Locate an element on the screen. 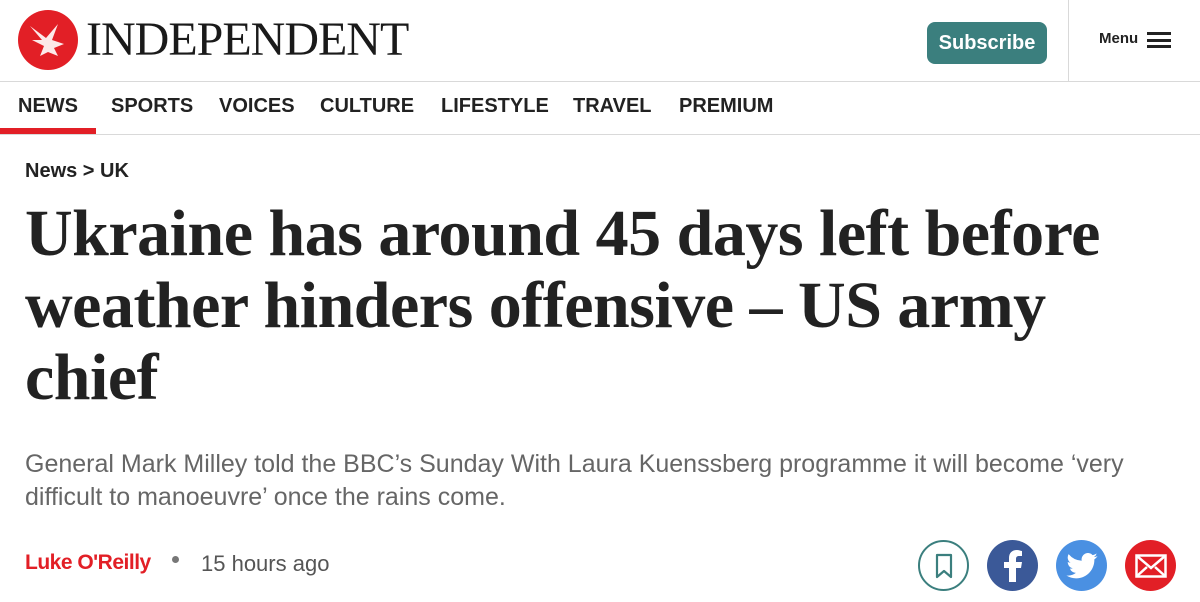 Image resolution: width=1200 pixels, height=602 pixels. separator-dot is located at coordinates (175, 559).